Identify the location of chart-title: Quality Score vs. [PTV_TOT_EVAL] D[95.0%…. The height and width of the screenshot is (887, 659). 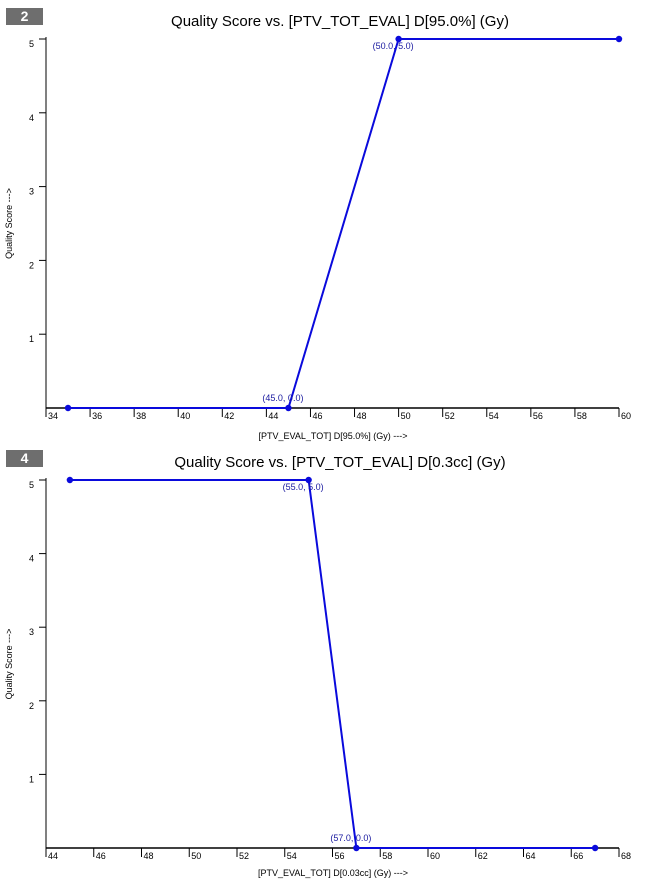
(340, 21).